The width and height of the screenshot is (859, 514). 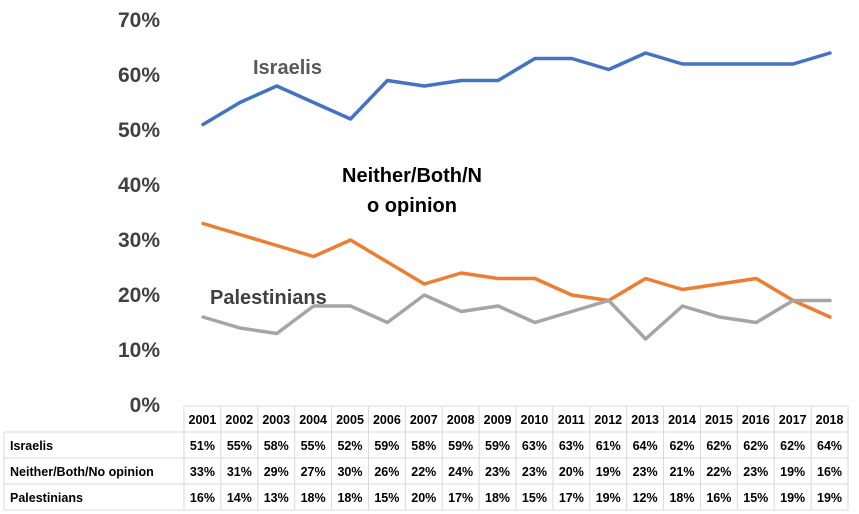 I want to click on table-cell: 30%, so click(x=349, y=472).